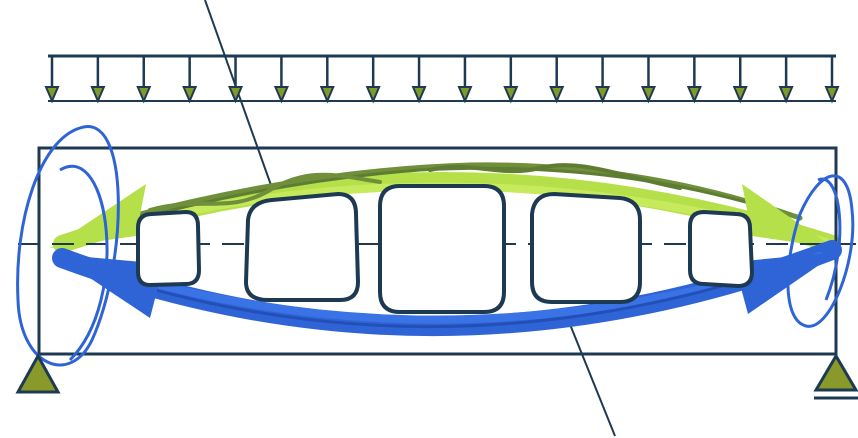  What do you see at coordinates (442, 249) in the screenshot?
I see `opening-center` at bounding box center [442, 249].